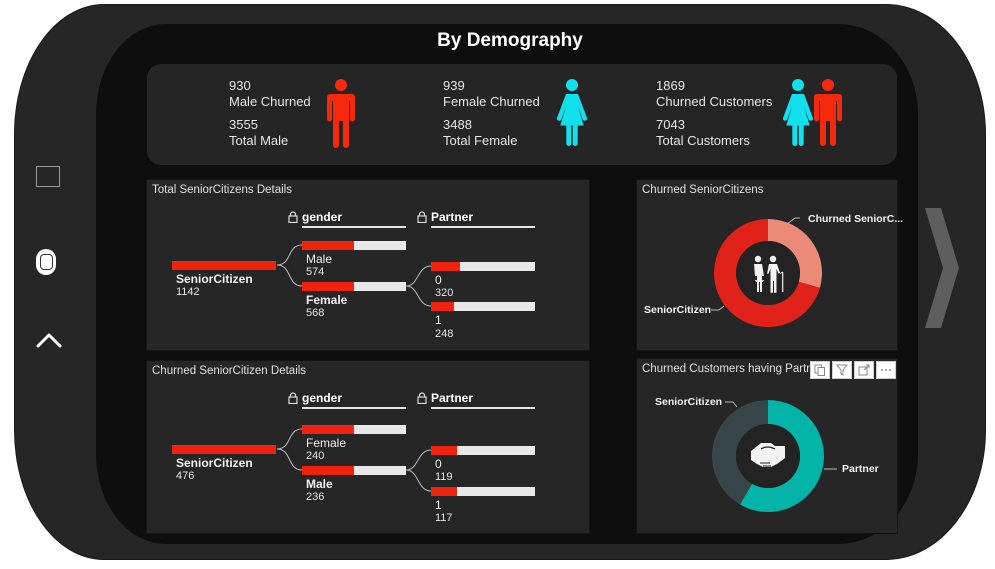 The image size is (995, 569). Describe the element at coordinates (444, 334) in the screenshot. I see `node-value: 248` at that location.